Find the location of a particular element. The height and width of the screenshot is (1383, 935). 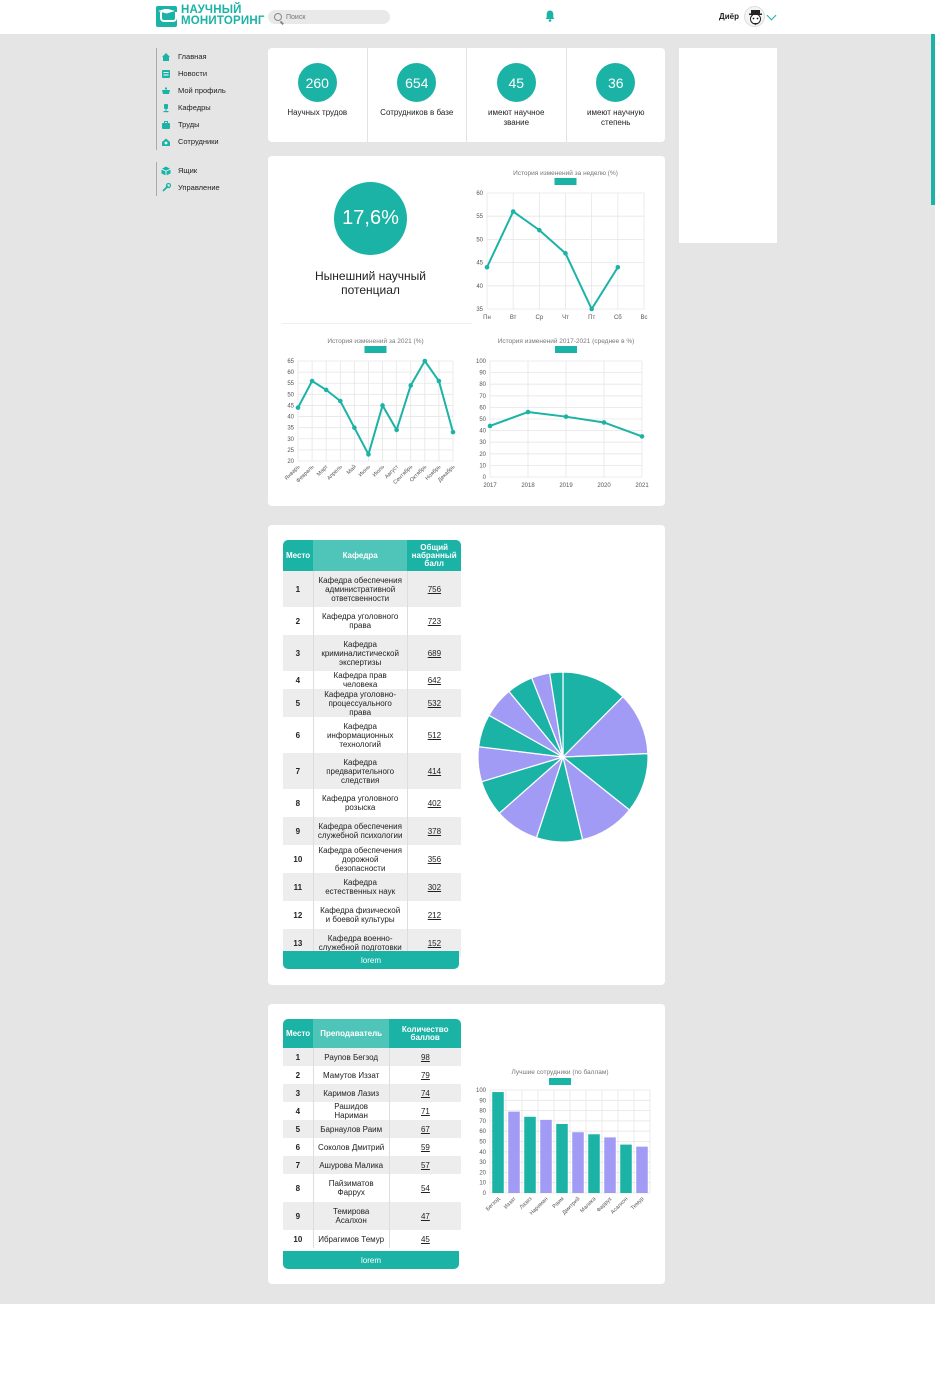

cell-score: 756 is located at coordinates (434, 589).